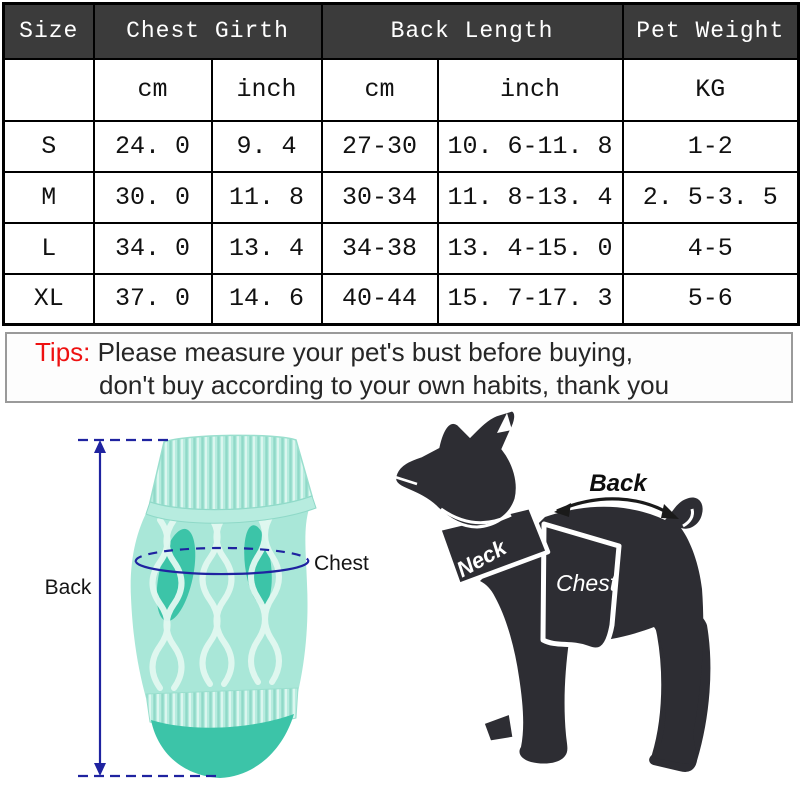  I want to click on cell-chest-inch: 9. 4, so click(266, 146).